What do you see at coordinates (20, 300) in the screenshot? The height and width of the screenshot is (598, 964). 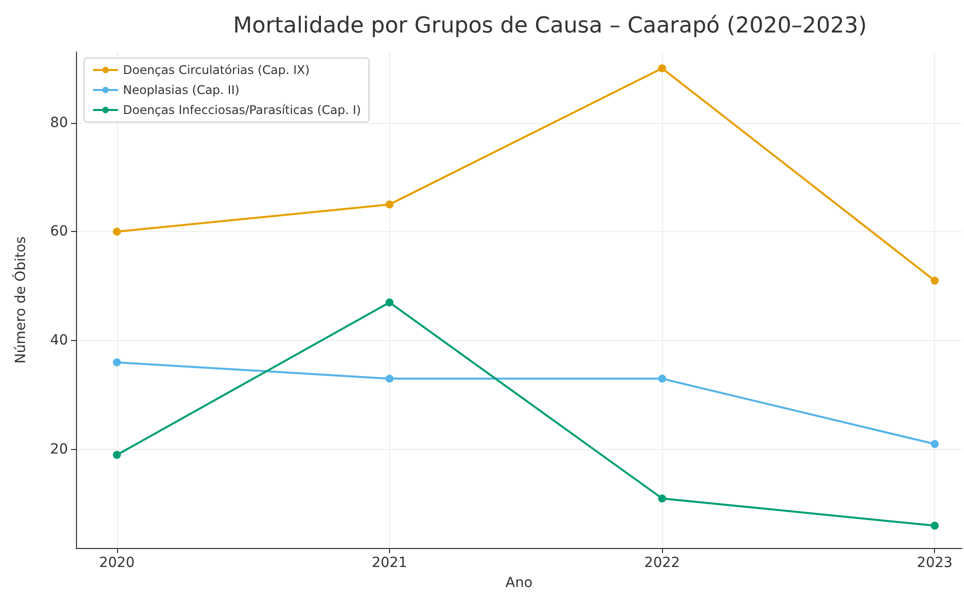 I see `y-axis-title: Número de Óbitos` at bounding box center [20, 300].